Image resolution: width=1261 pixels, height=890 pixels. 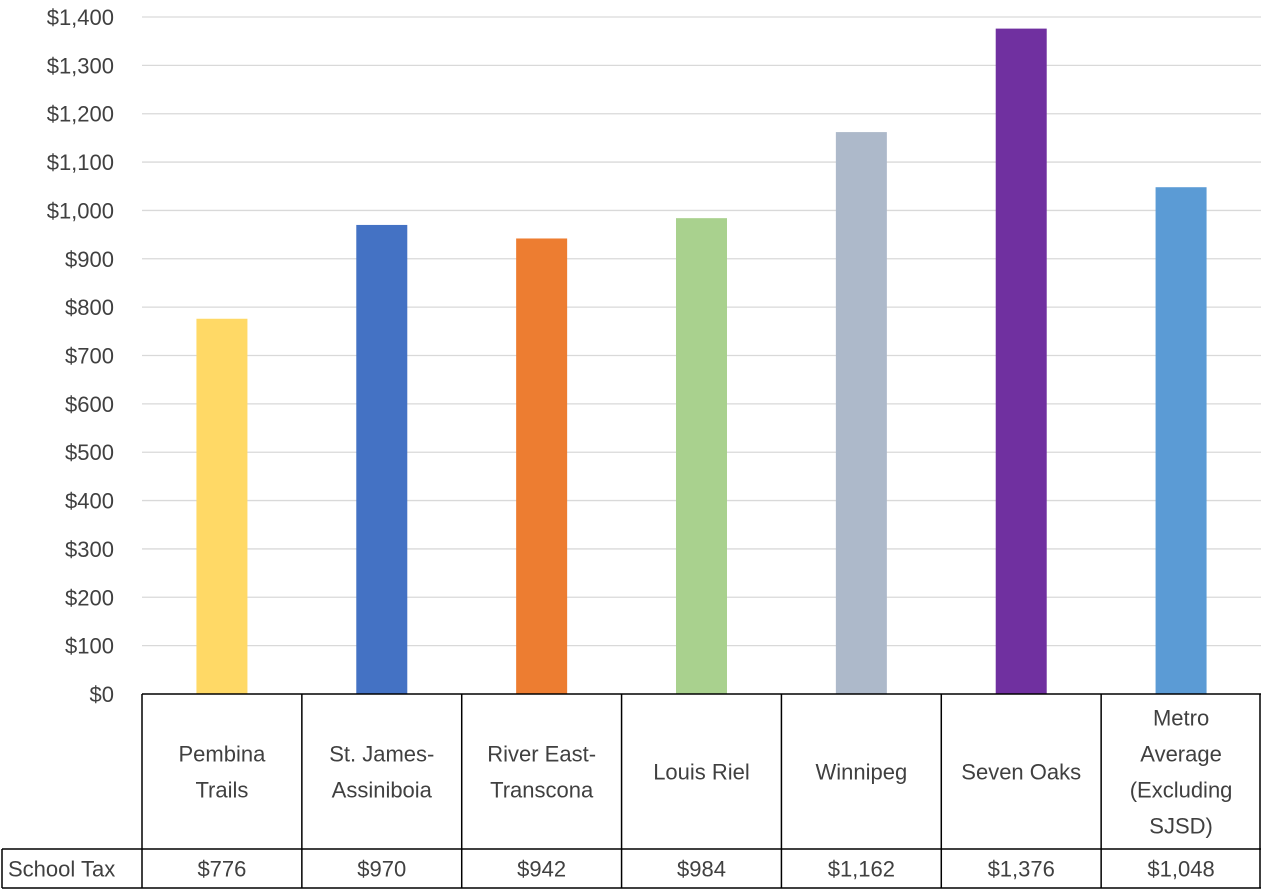 I want to click on category-label: Louis Riel, so click(x=701, y=772).